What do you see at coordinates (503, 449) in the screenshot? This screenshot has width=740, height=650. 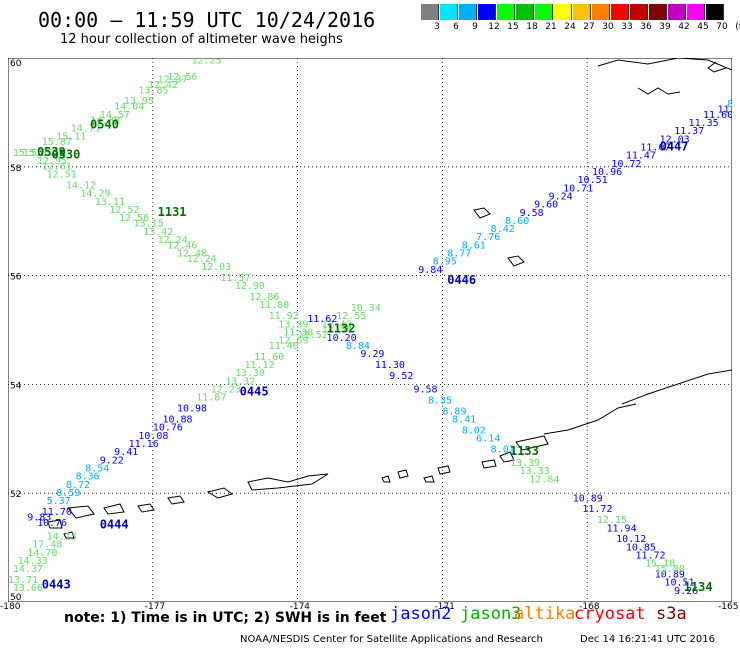 I see `wave-height-value: 8.01` at bounding box center [503, 449].